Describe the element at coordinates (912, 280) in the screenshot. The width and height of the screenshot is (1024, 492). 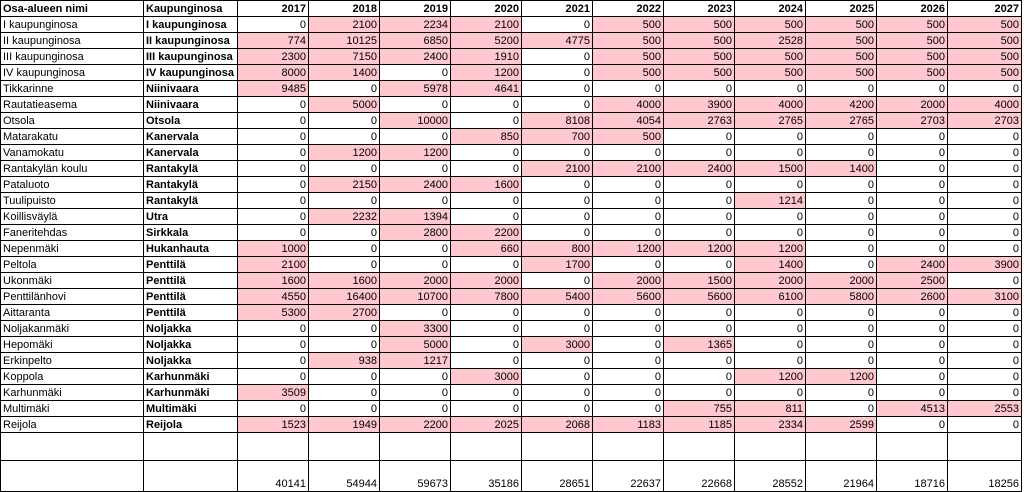
I see `value-cell: 2500` at that location.